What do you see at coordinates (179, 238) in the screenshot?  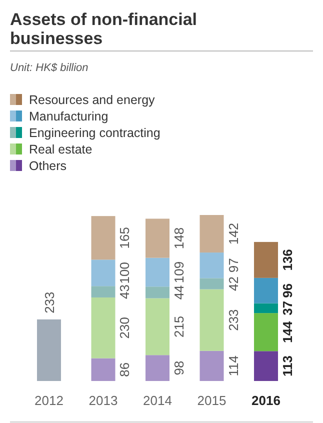 I see `data-label: 148` at bounding box center [179, 238].